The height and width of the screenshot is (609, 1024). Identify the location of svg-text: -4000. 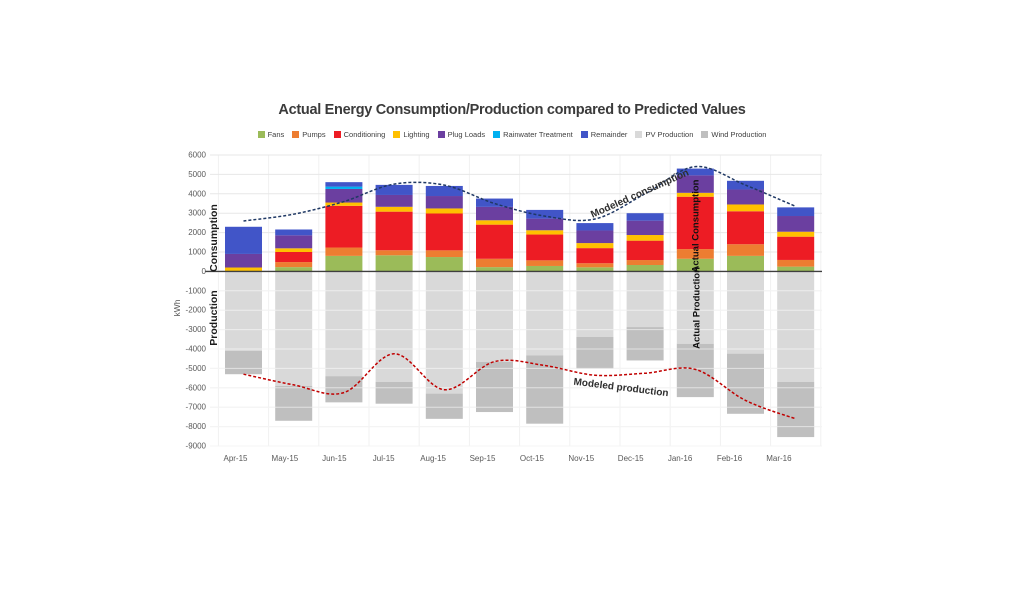
(196, 349).